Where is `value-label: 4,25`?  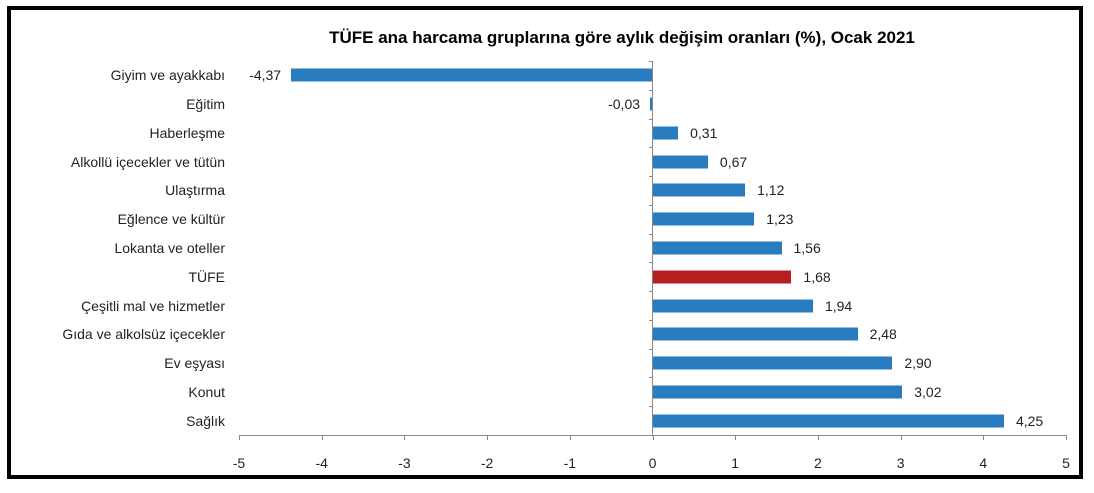 value-label: 4,25 is located at coordinates (1029, 420).